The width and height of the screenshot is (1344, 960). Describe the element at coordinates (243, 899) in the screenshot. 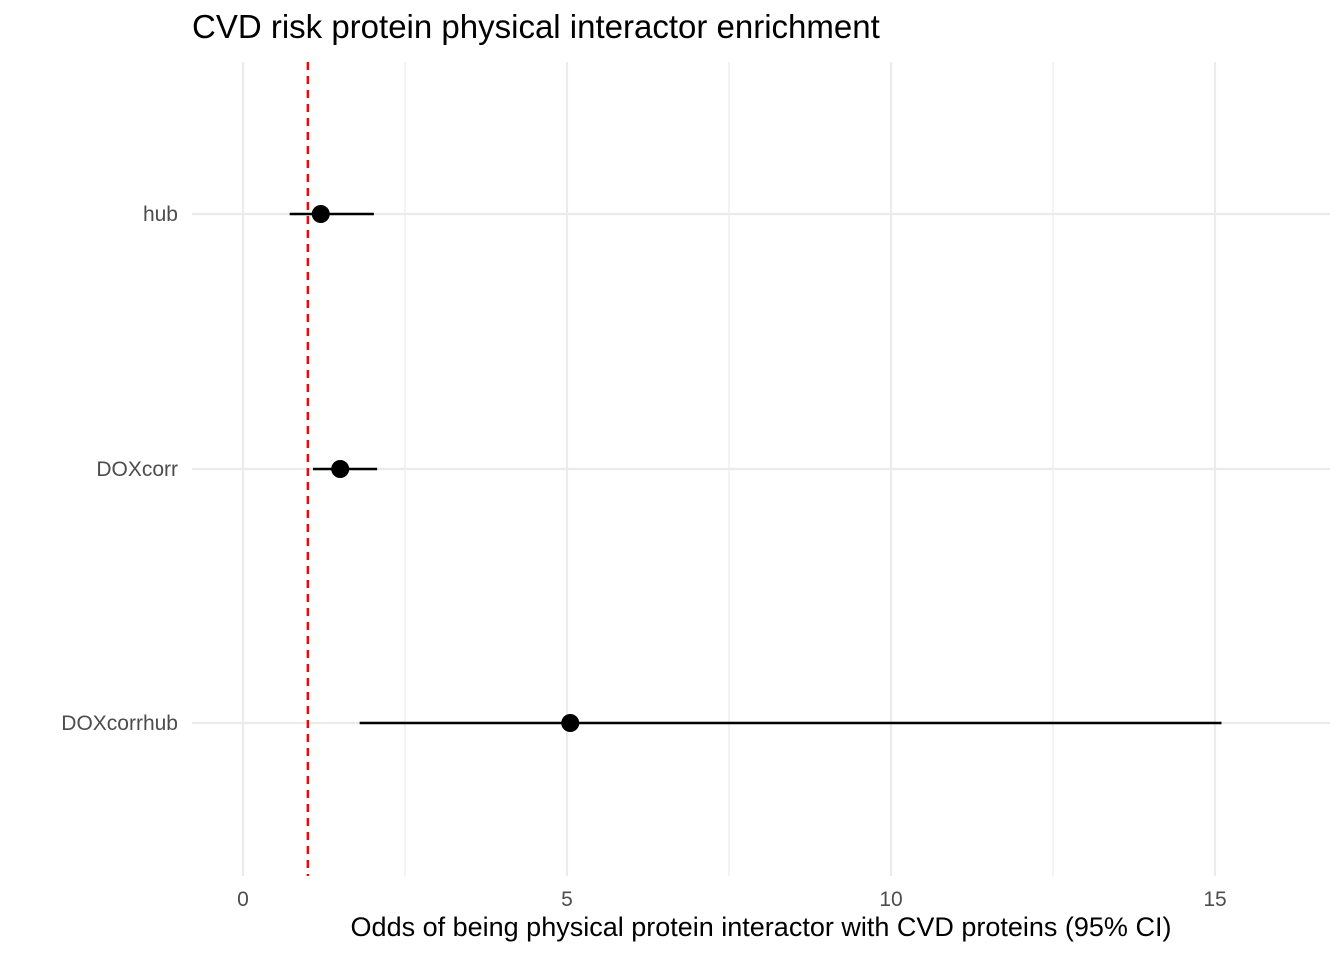

I see `x-tick-label: 0` at that location.